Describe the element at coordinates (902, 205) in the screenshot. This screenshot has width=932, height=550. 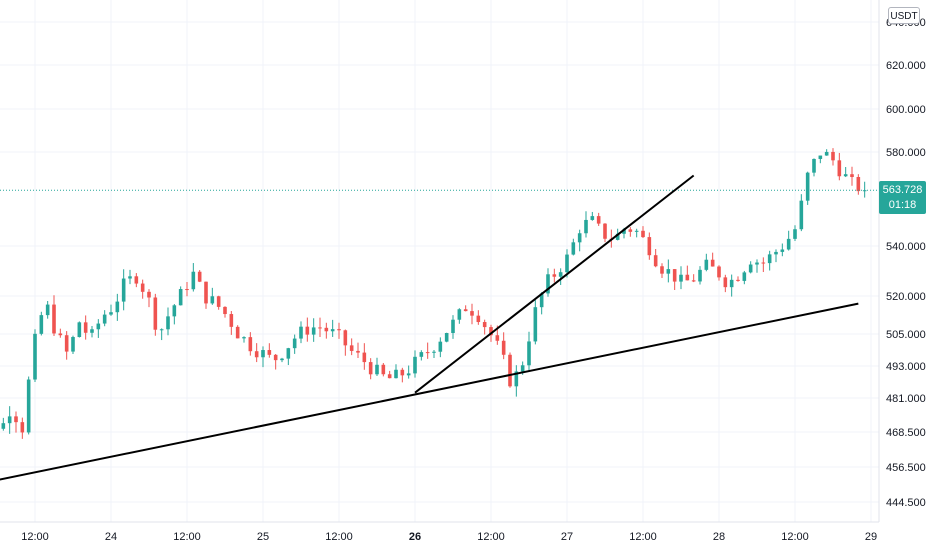
I see `bar-countdown: 01:18` at that location.